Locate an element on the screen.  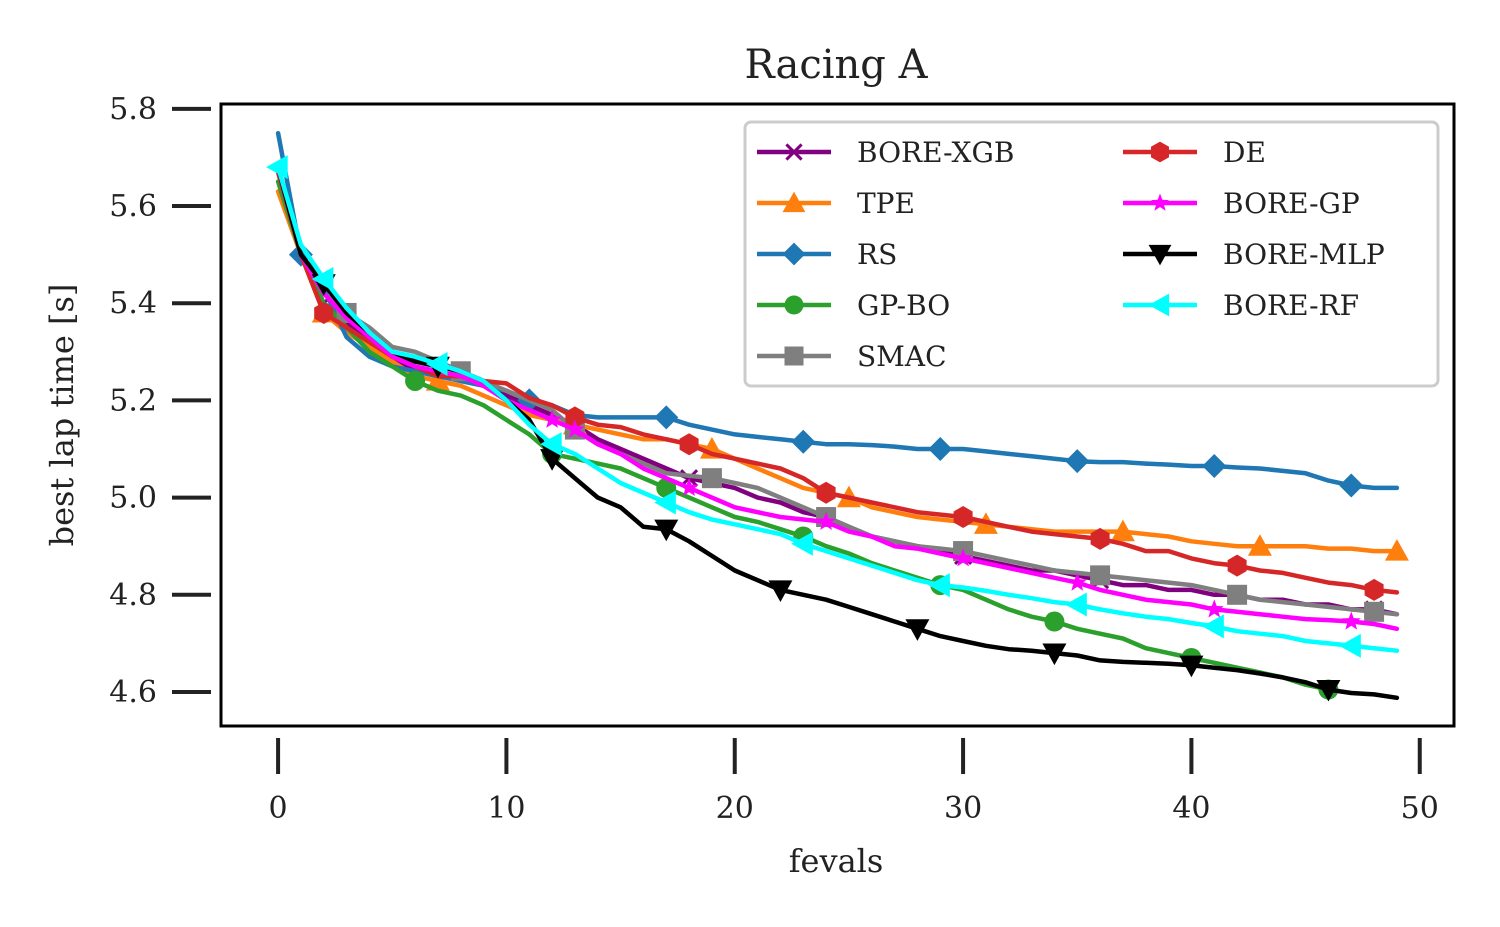
y-axis-label: best lap time [s] is located at coordinates (62, 415).